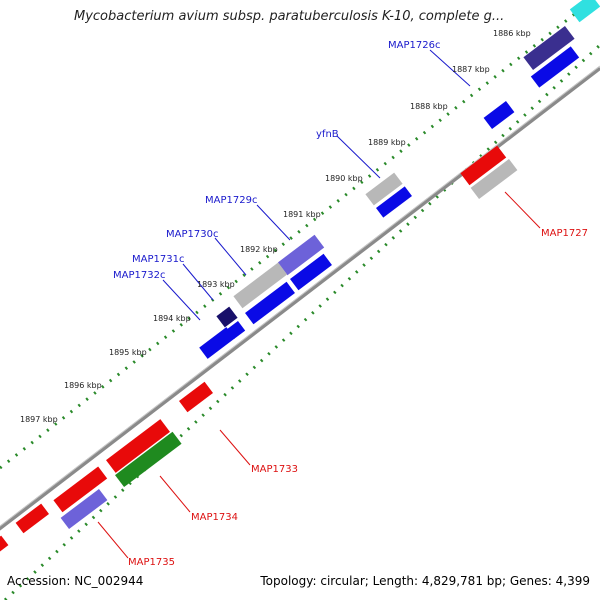  What do you see at coordinates (564, 233) in the screenshot?
I see `gene-label-MAP1727: MAP1727` at bounding box center [564, 233].